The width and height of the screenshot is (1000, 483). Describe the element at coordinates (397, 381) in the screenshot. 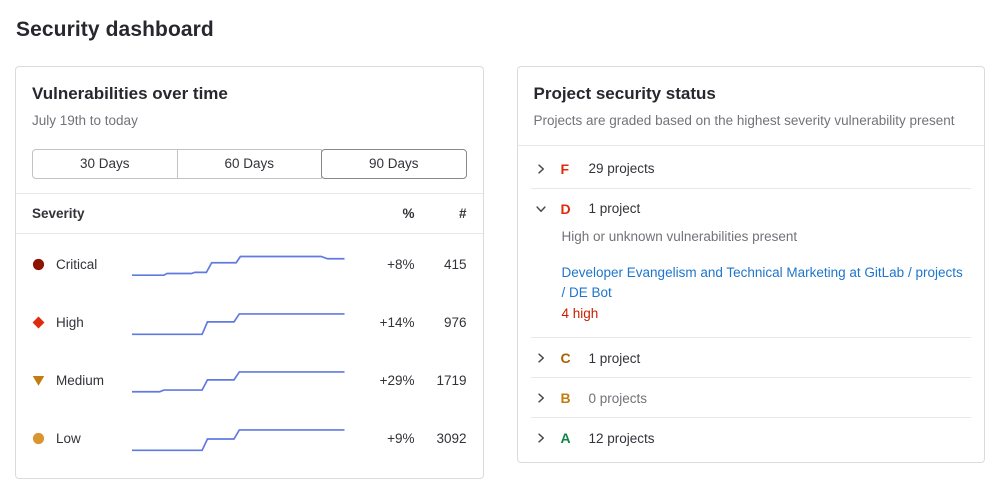

I see `severity-percent-change: +29%` at that location.